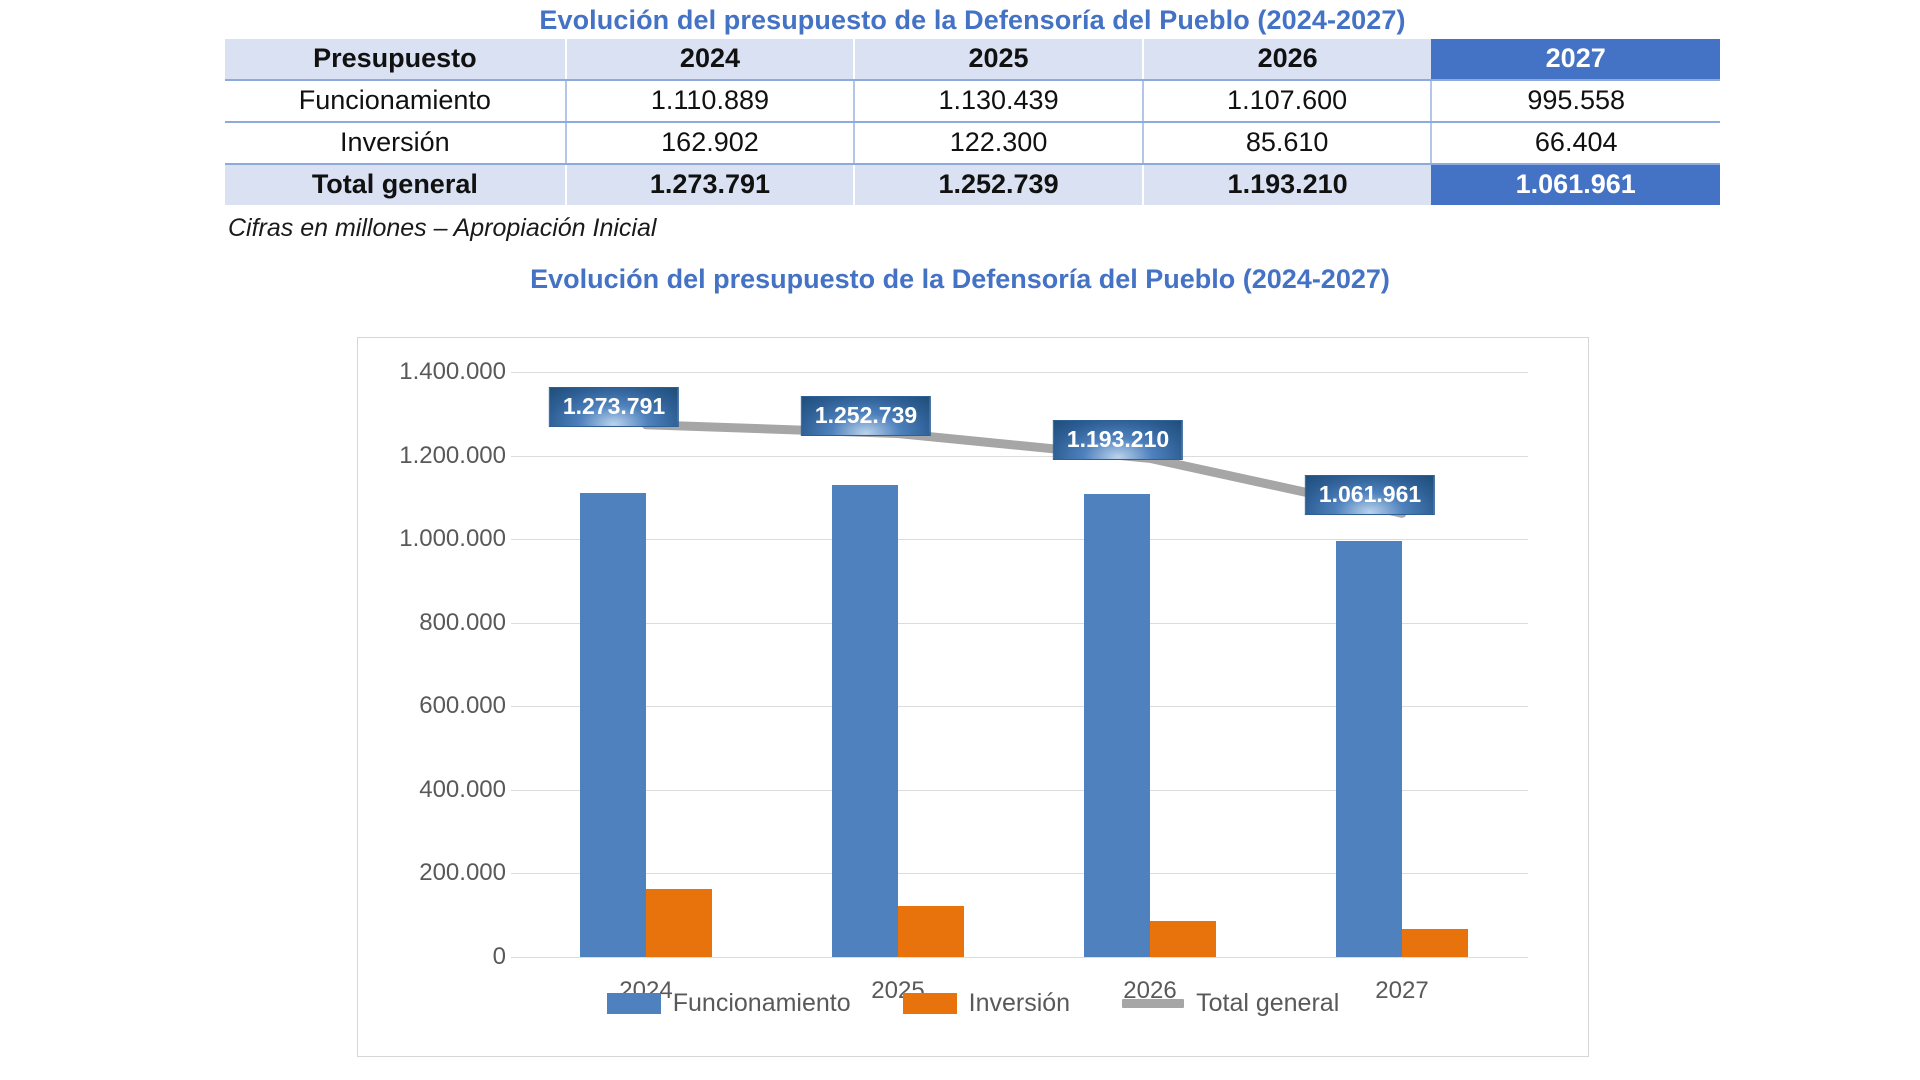  I want to click on line-total-general, so click(1024, 469).